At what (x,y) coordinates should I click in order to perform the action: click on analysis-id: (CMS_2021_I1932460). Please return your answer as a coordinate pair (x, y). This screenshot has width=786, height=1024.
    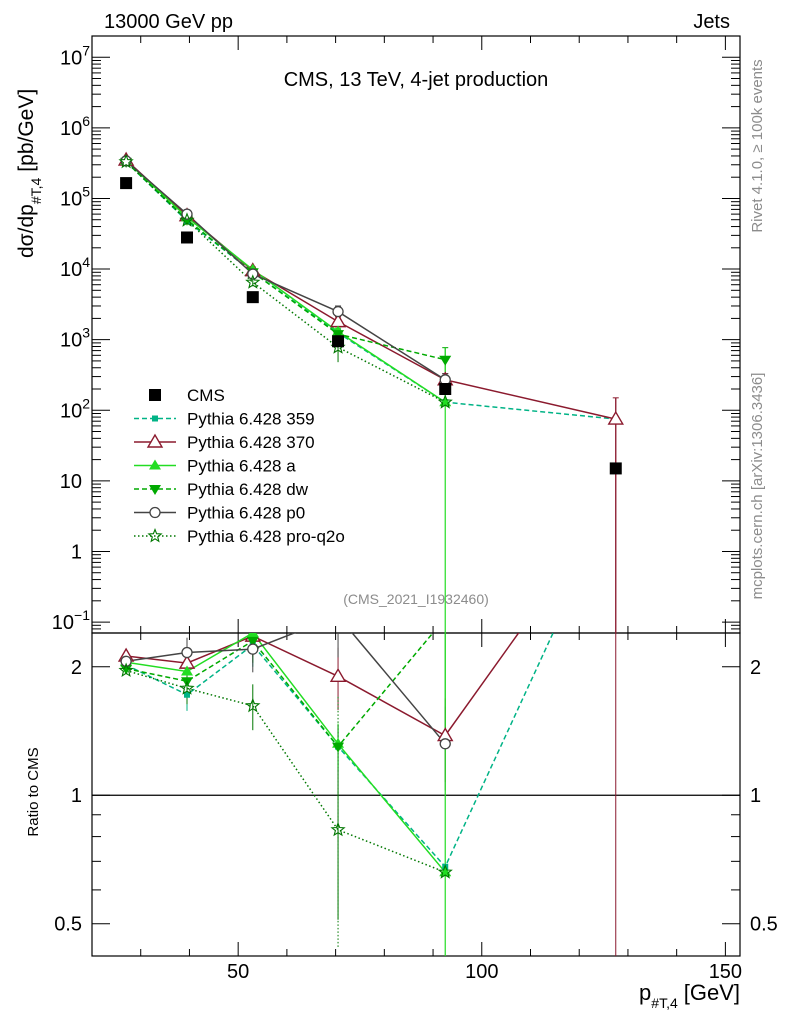
    Looking at the image, I should click on (416, 599).